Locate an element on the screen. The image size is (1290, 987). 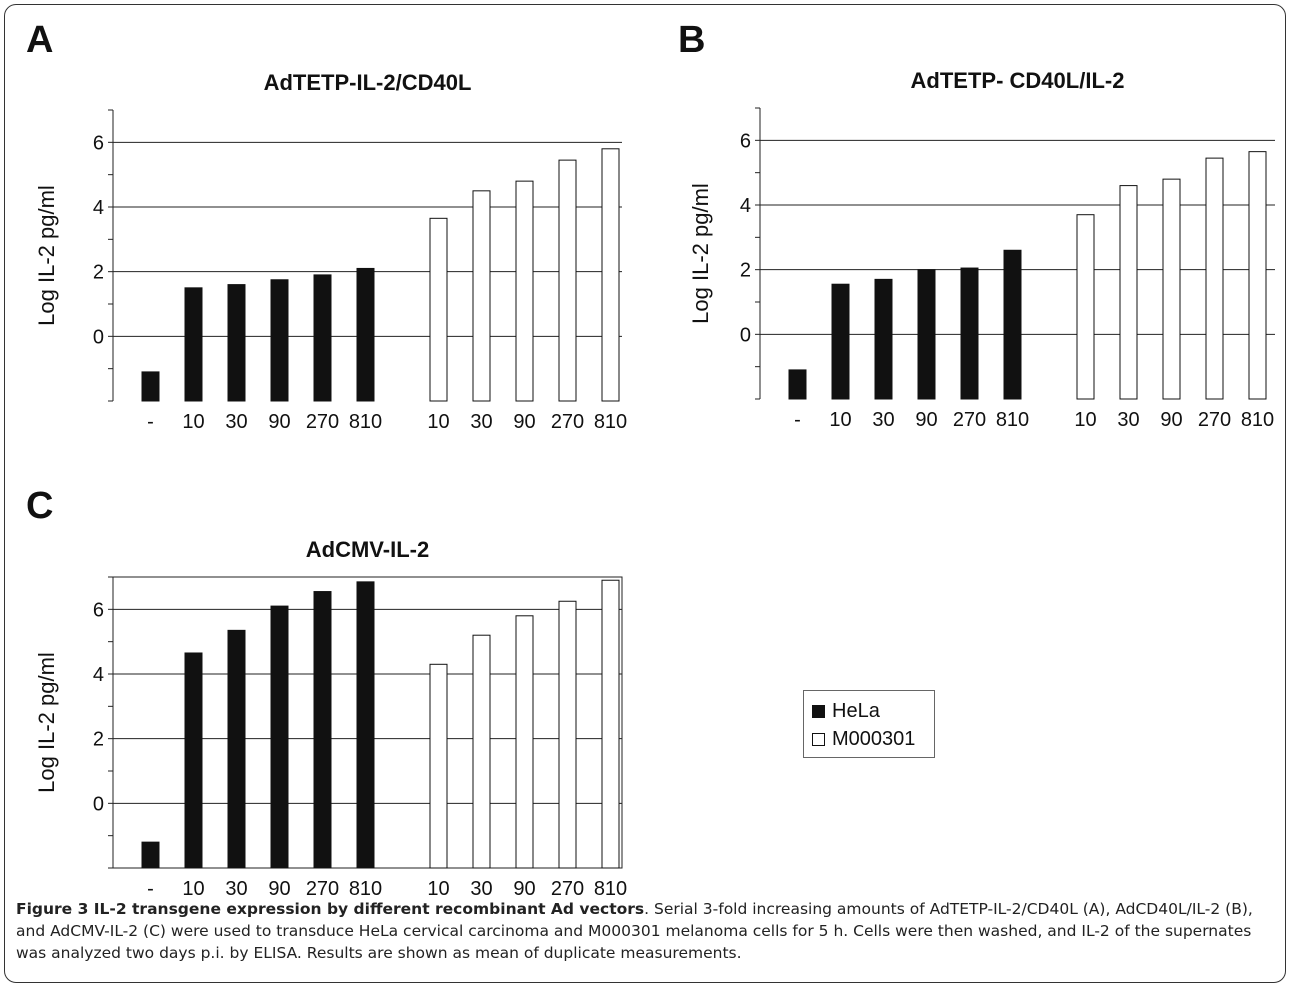
legend-label-hela: HeLa is located at coordinates (856, 710).